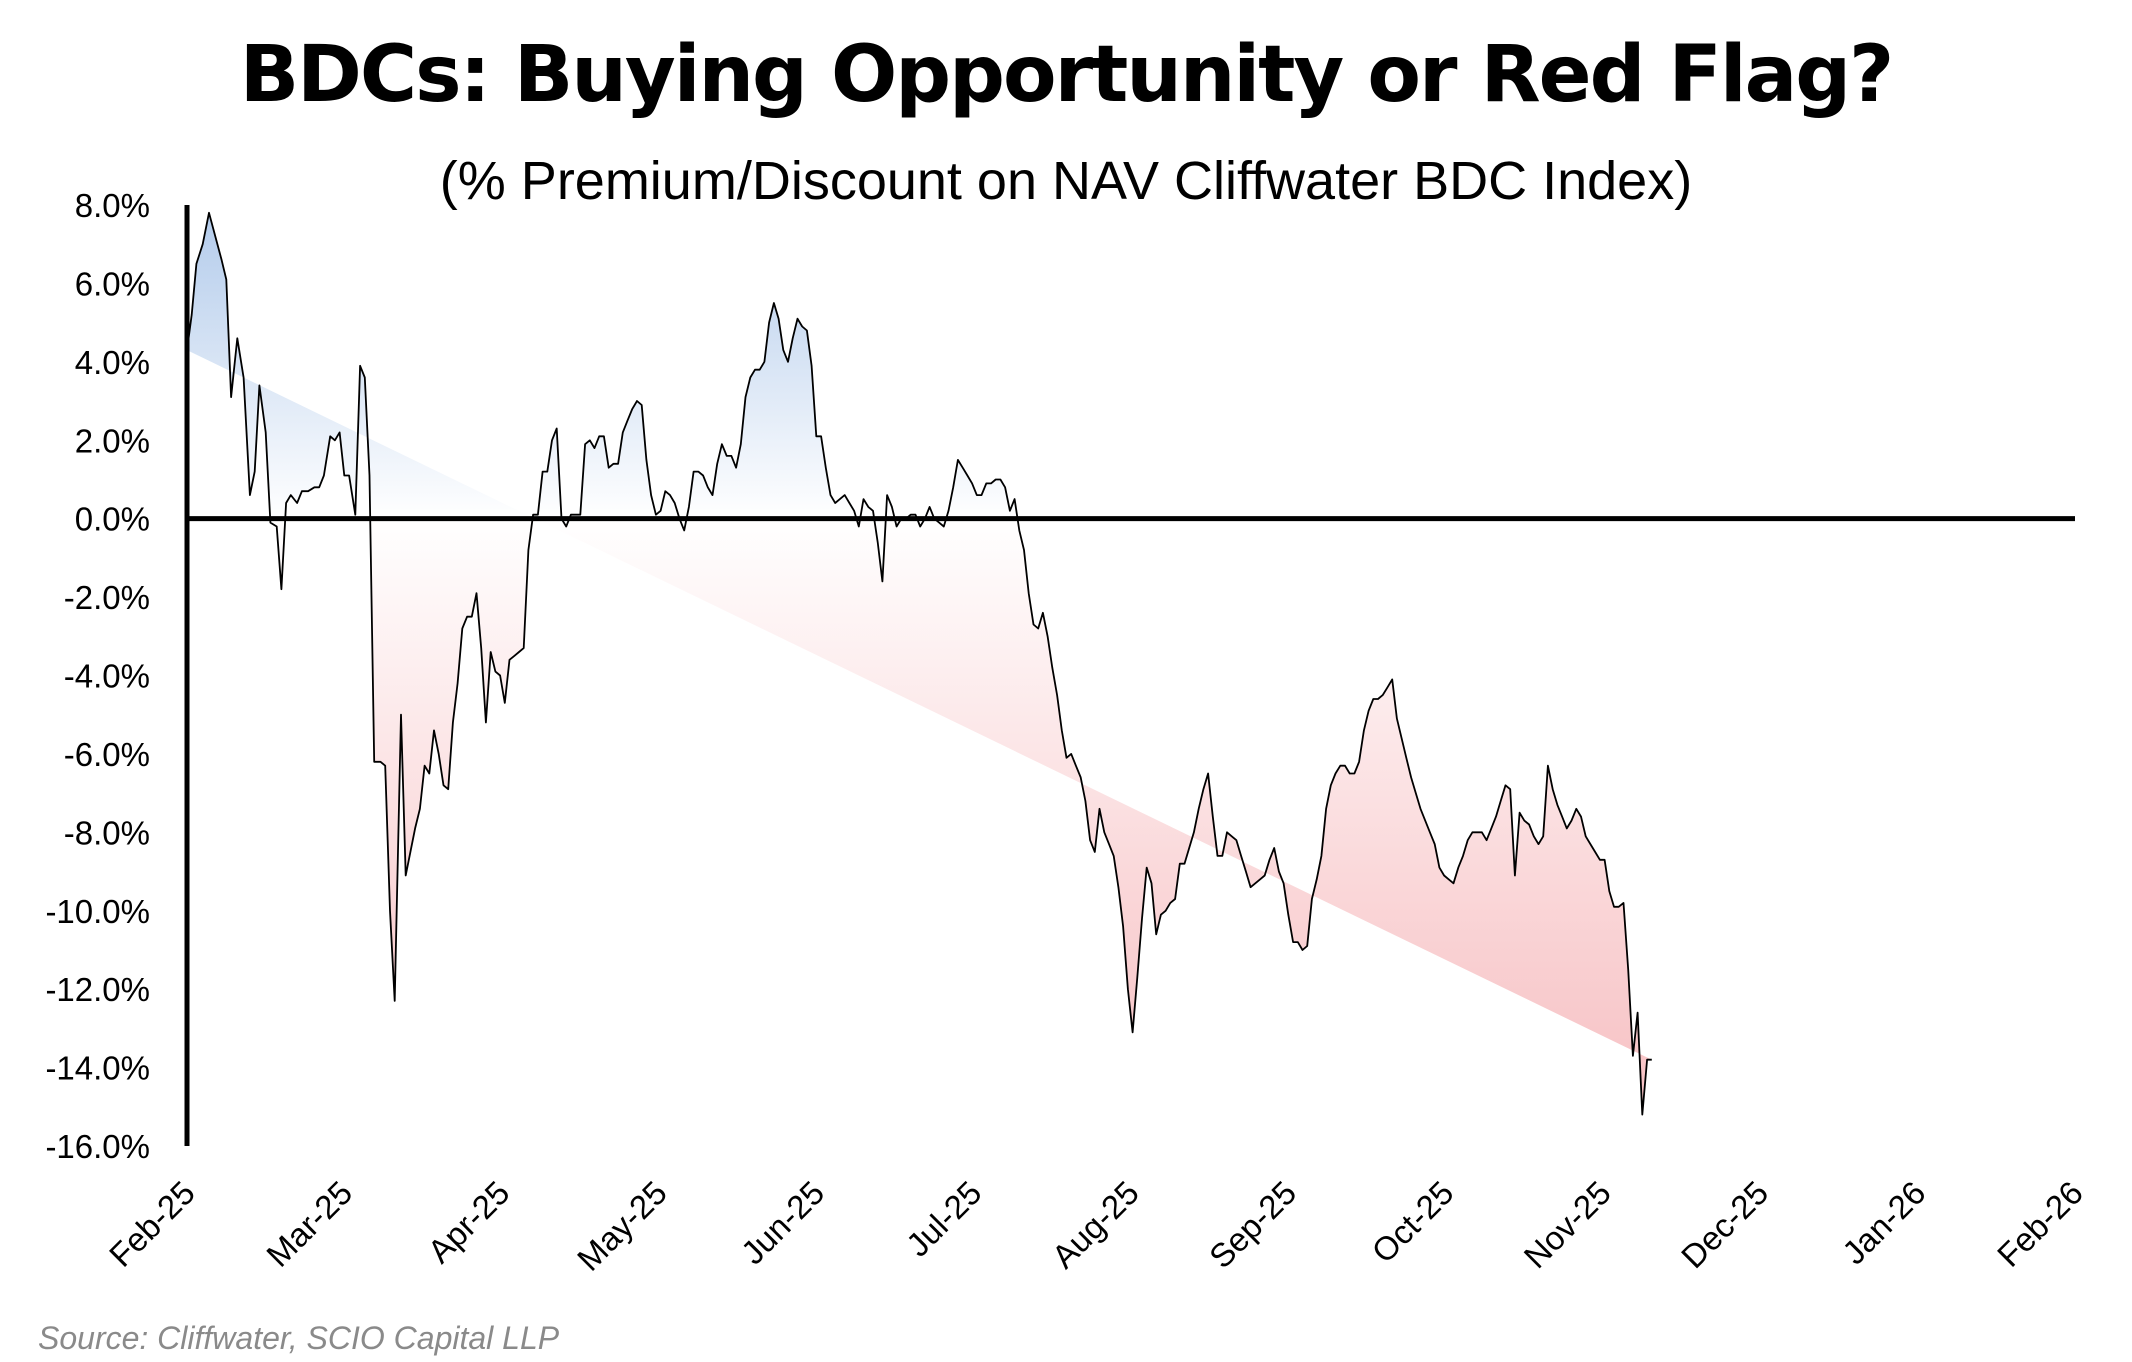 This screenshot has width=2132, height=1362. I want to click on y-tick-label: -6.0%, so click(107, 754).